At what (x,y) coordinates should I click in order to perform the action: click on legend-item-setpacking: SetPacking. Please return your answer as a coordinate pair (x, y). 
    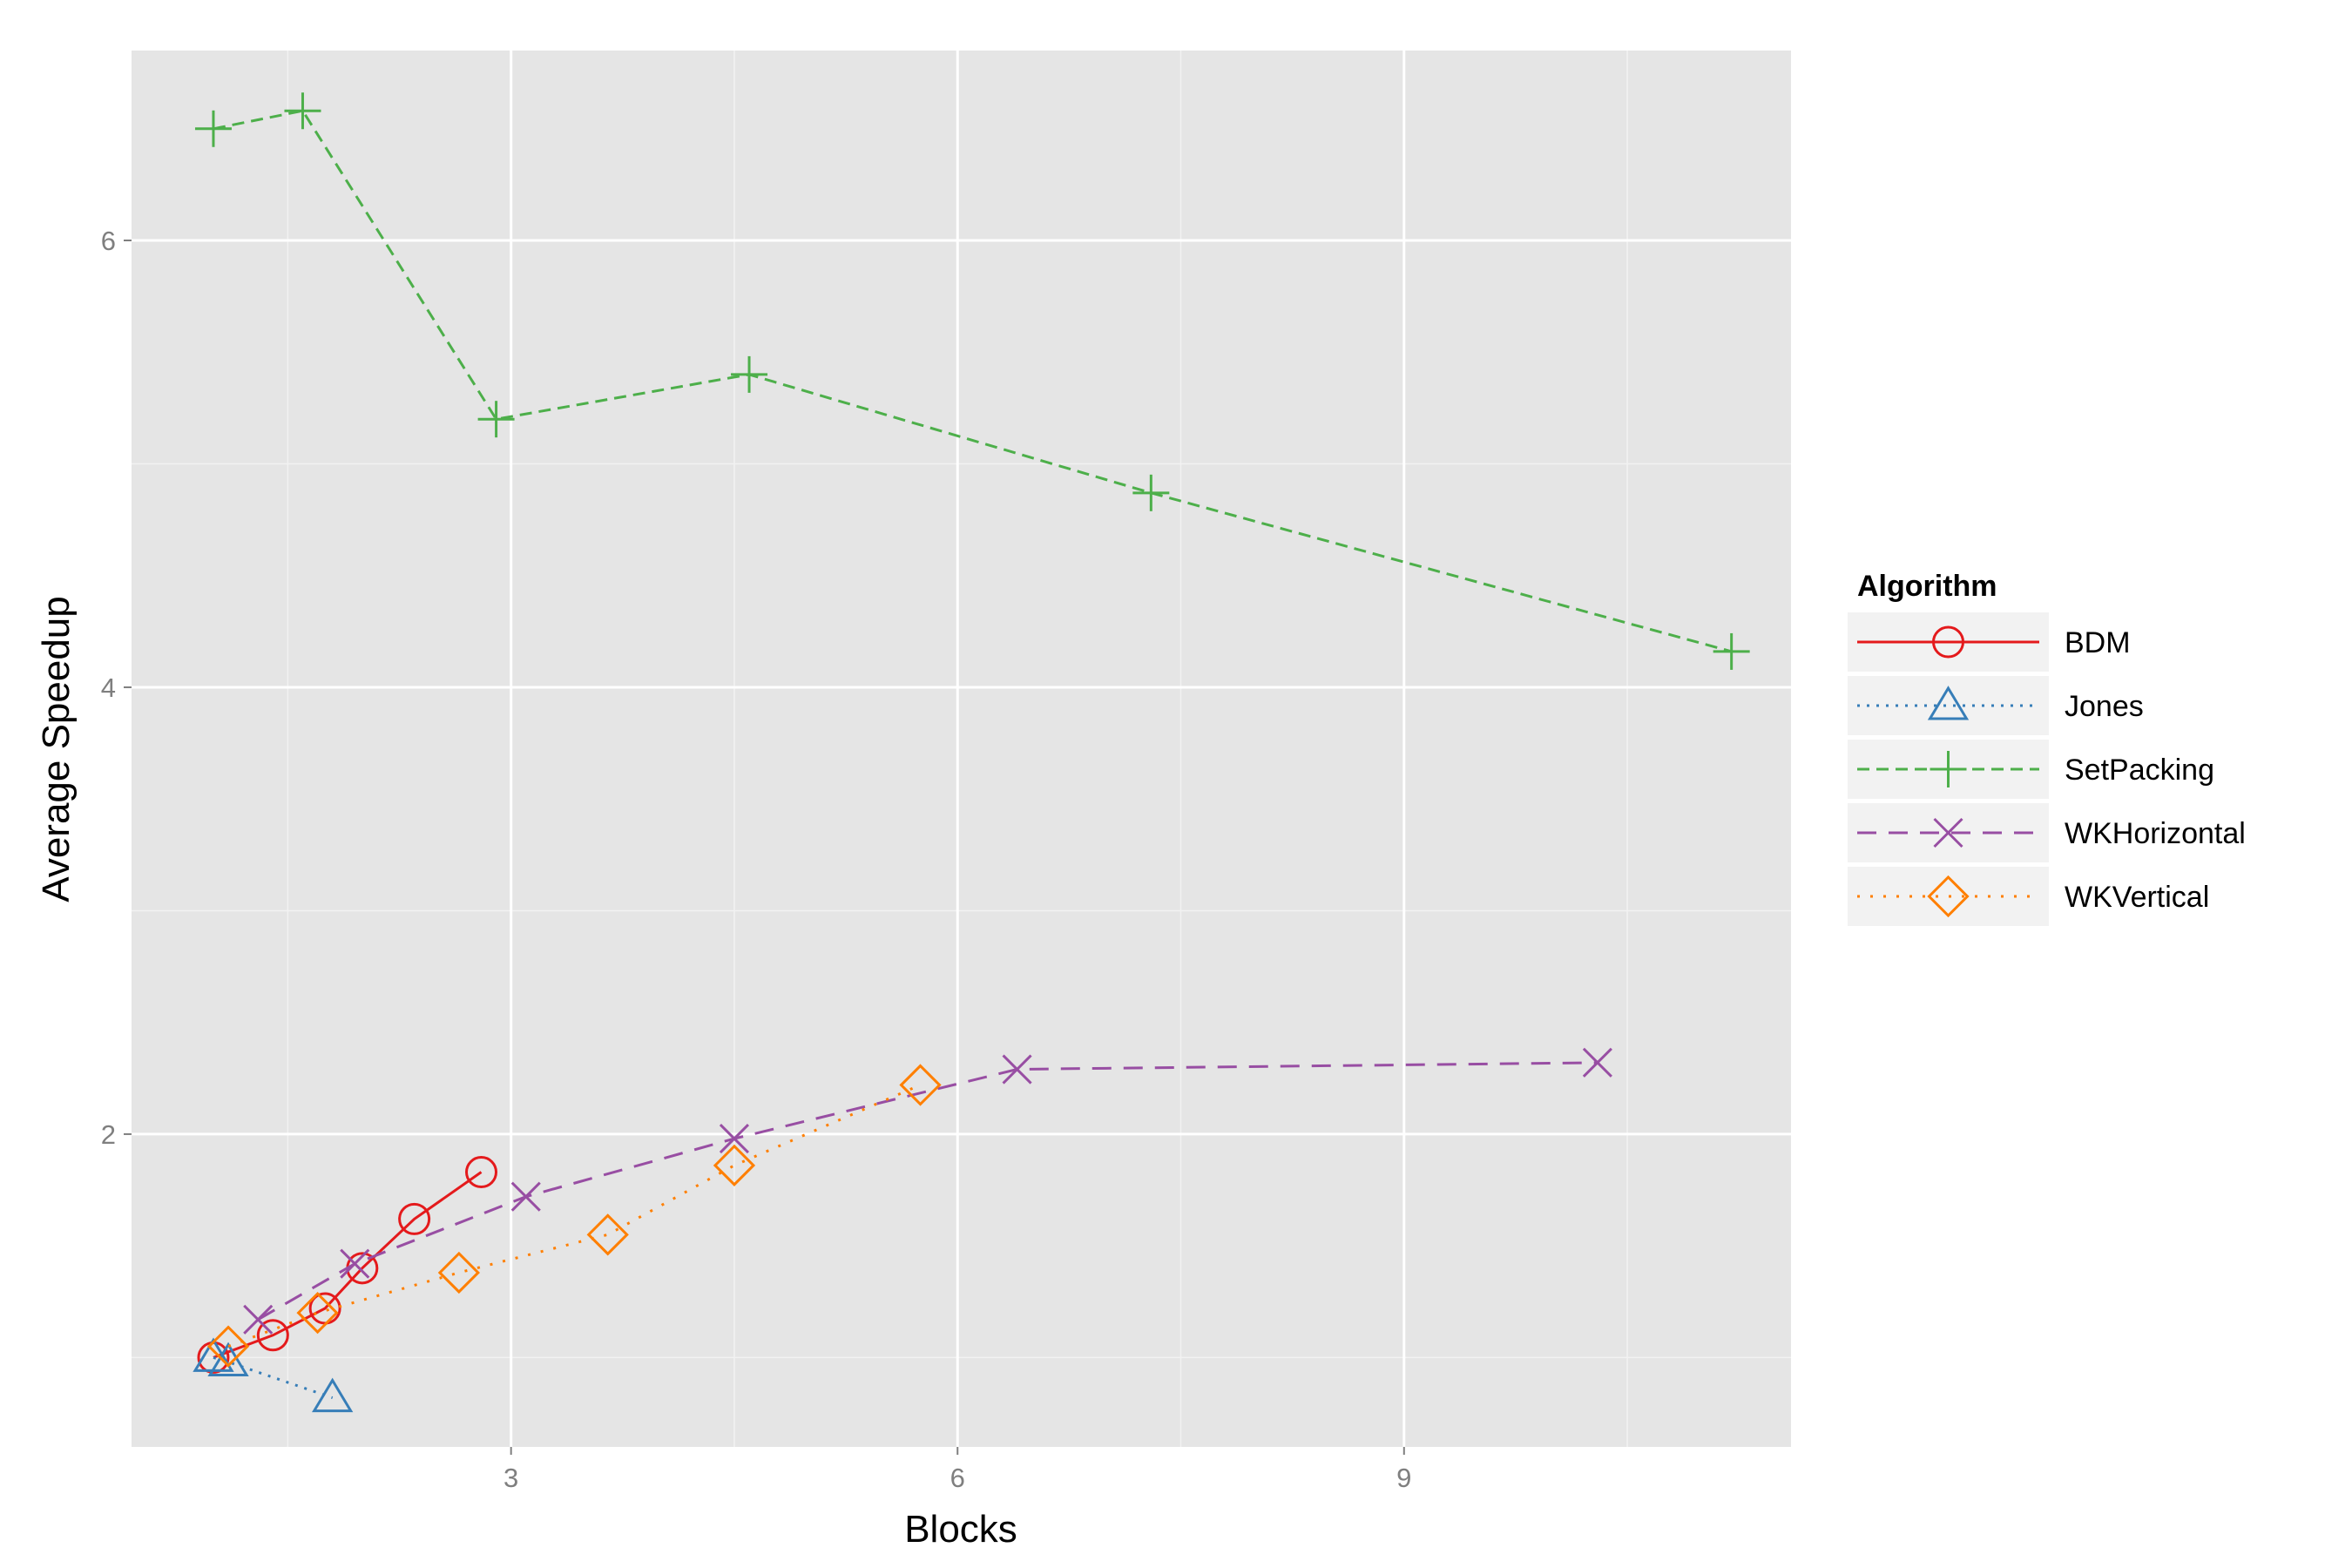
    Looking at the image, I should click on (2030, 769).